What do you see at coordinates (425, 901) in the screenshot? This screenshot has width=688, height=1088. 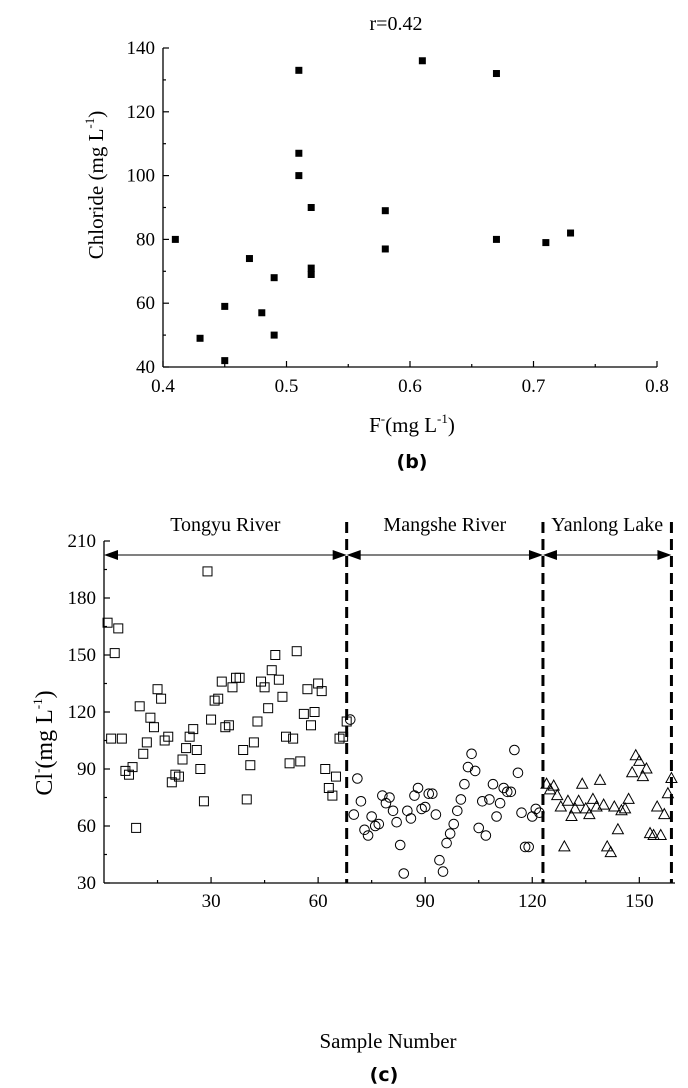 I see `x-tick-label: 90` at bounding box center [425, 901].